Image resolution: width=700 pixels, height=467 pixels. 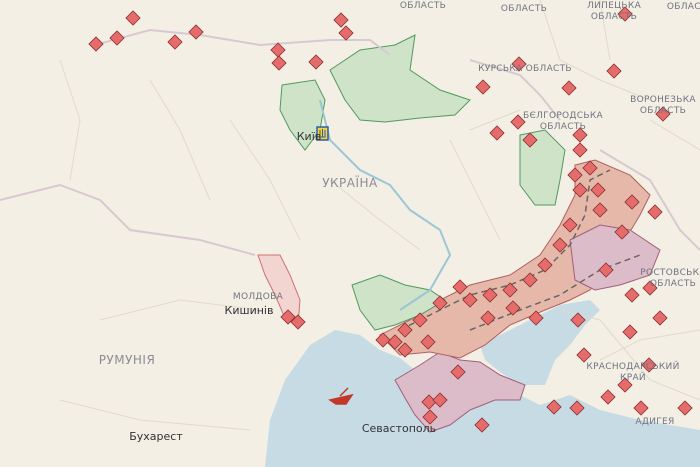 I want to click on liberated-kharkiv, so click(x=542, y=167).